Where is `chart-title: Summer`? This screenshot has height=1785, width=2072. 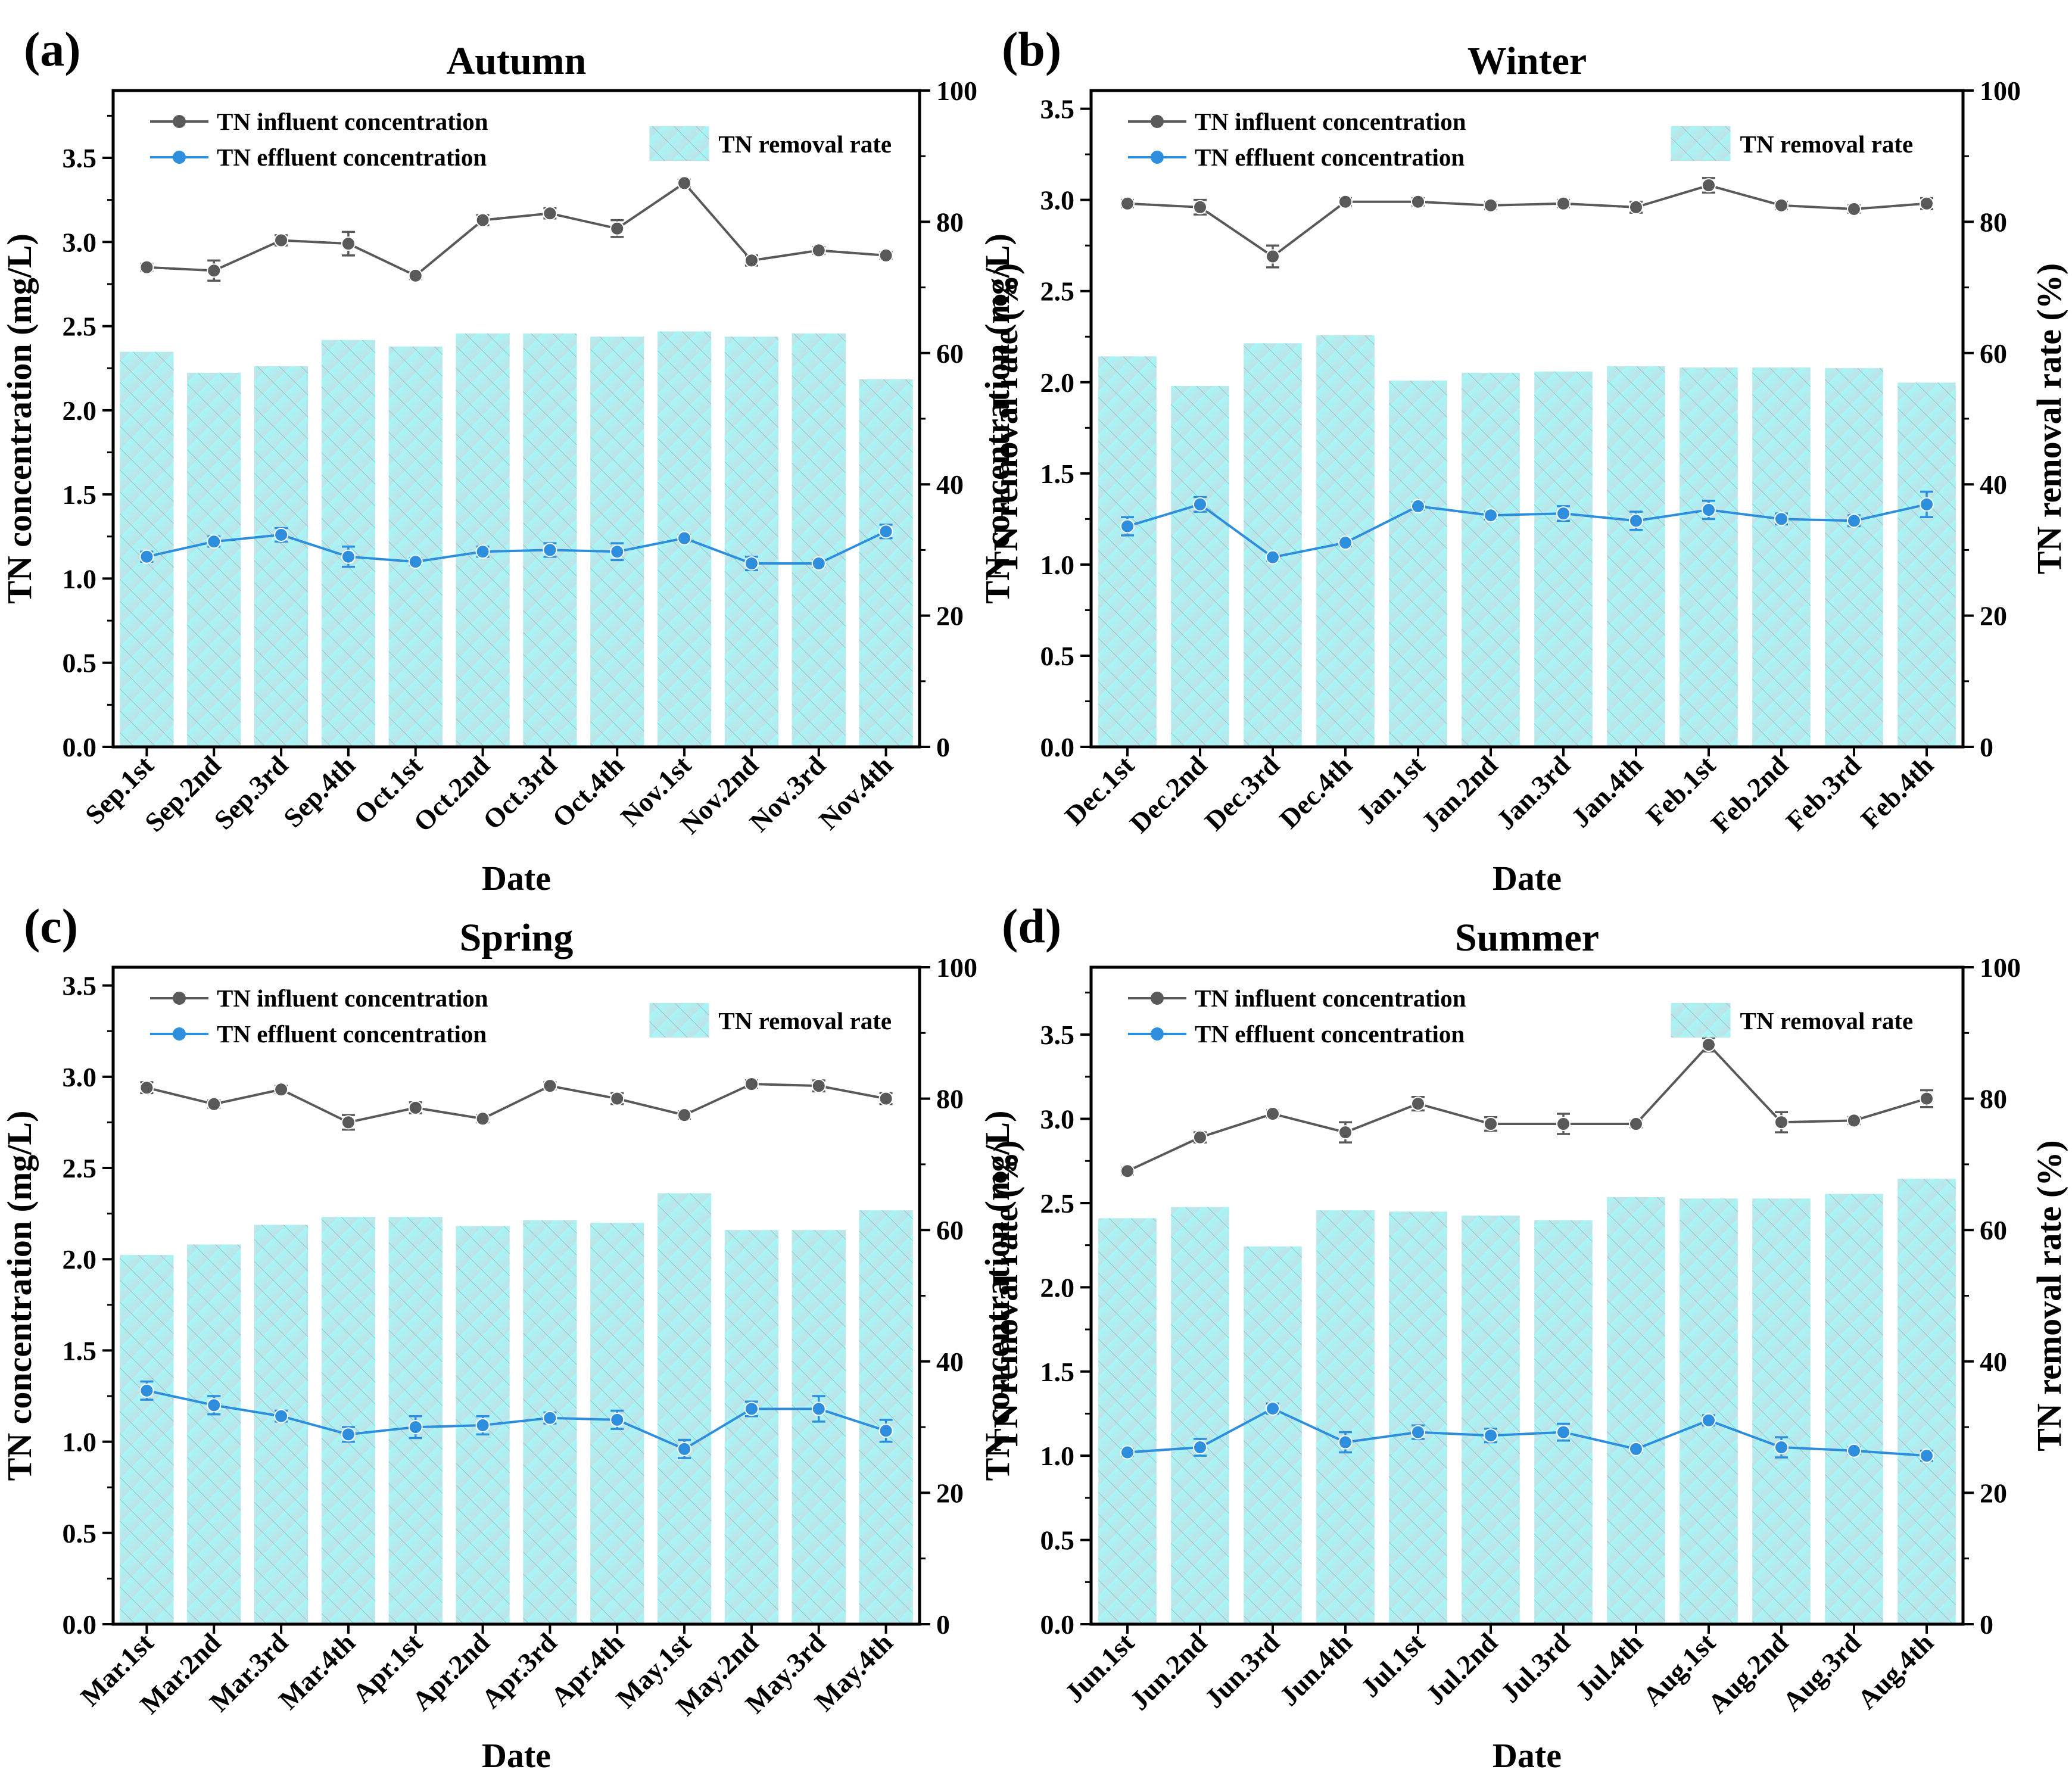 chart-title: Summer is located at coordinates (1527, 938).